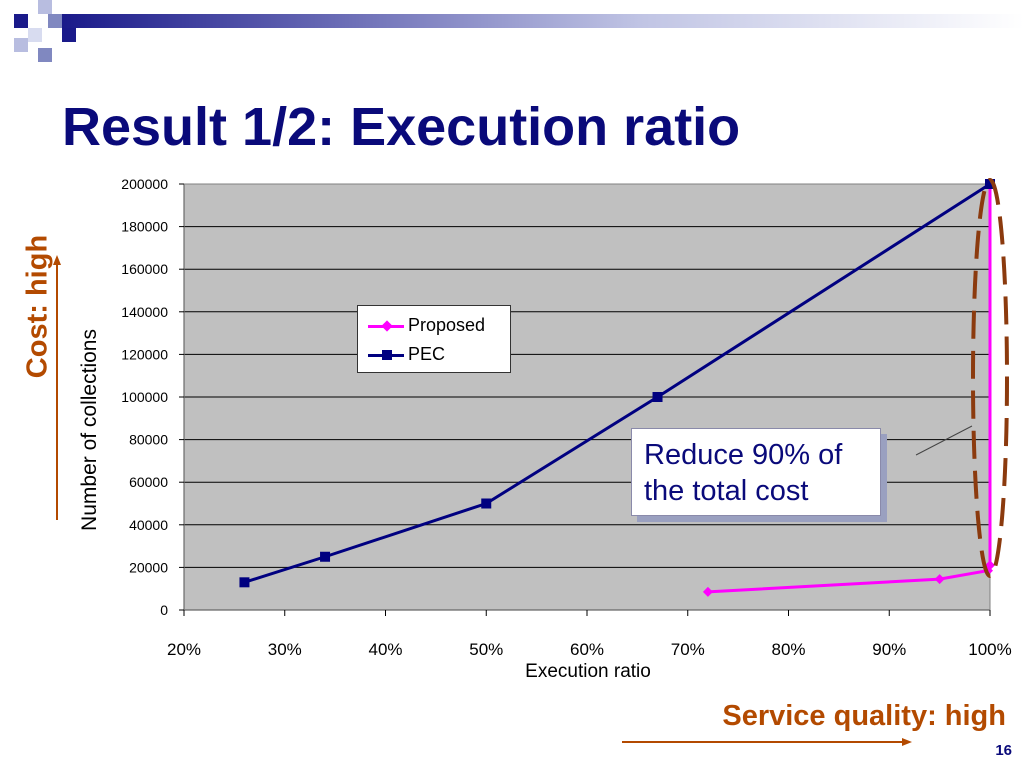 The width and height of the screenshot is (1024, 768). What do you see at coordinates (144, 227) in the screenshot?
I see `y-tick-label: 180000` at bounding box center [144, 227].